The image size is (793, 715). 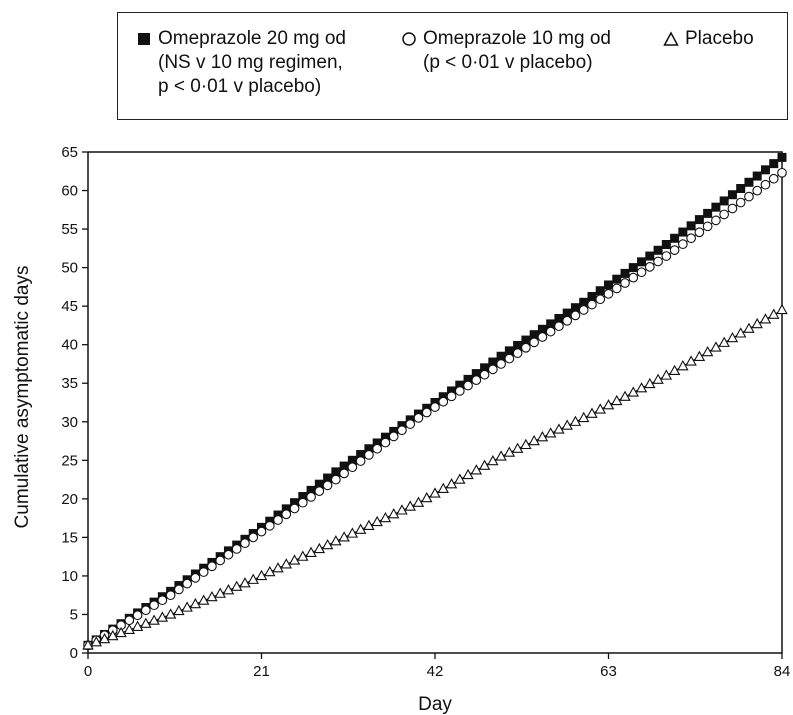 What do you see at coordinates (69, 383) in the screenshot?
I see `y-tick-label: 35` at bounding box center [69, 383].